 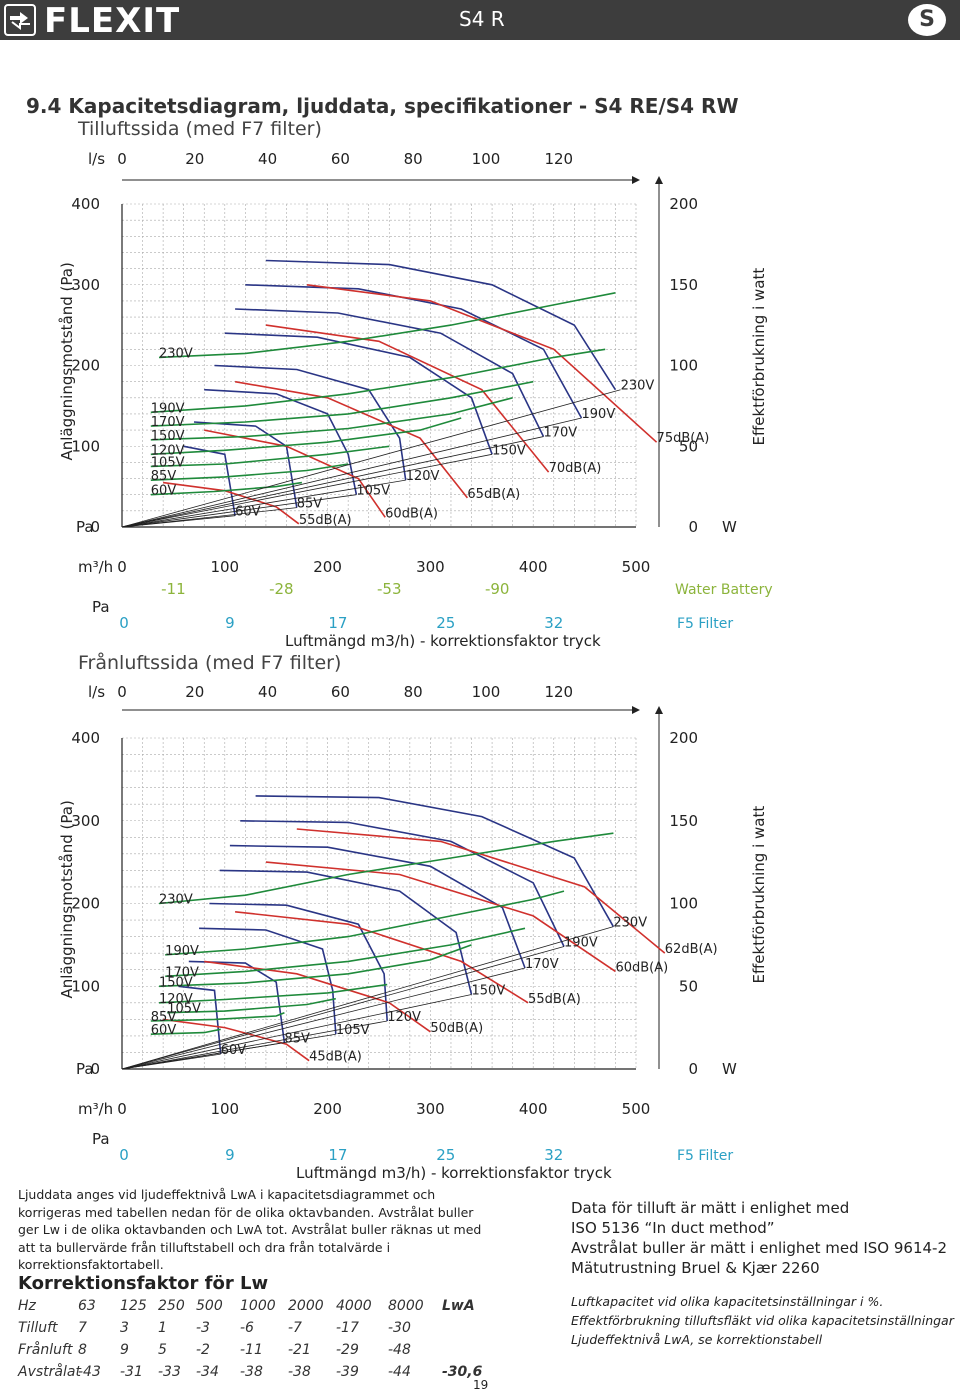 I want to click on table-cell: -3, so click(x=203, y=1328).